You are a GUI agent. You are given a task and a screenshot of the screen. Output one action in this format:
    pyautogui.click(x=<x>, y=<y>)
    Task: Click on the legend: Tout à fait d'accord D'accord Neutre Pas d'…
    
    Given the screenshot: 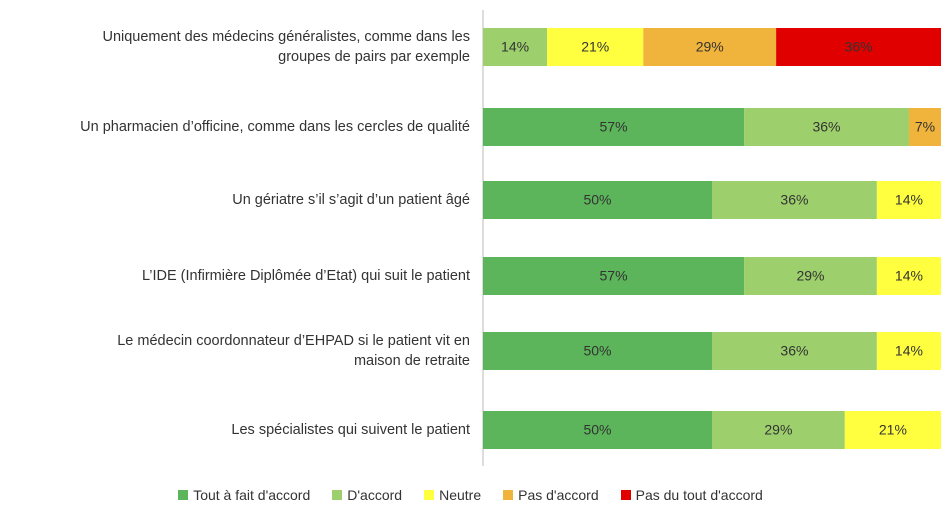 What is the action you would take?
    pyautogui.click(x=470, y=495)
    